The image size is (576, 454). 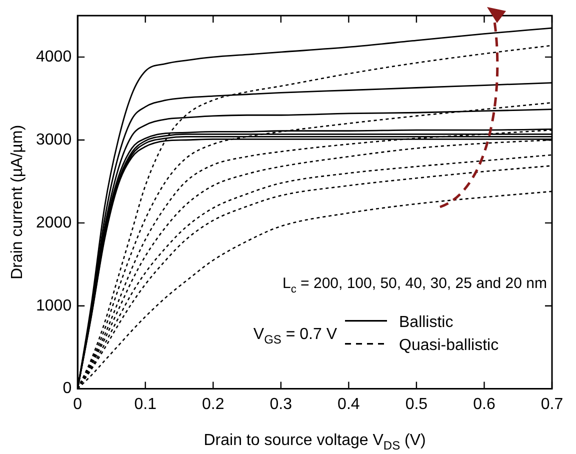 I want to click on y-tick-label: 4000, so click(x=54, y=57).